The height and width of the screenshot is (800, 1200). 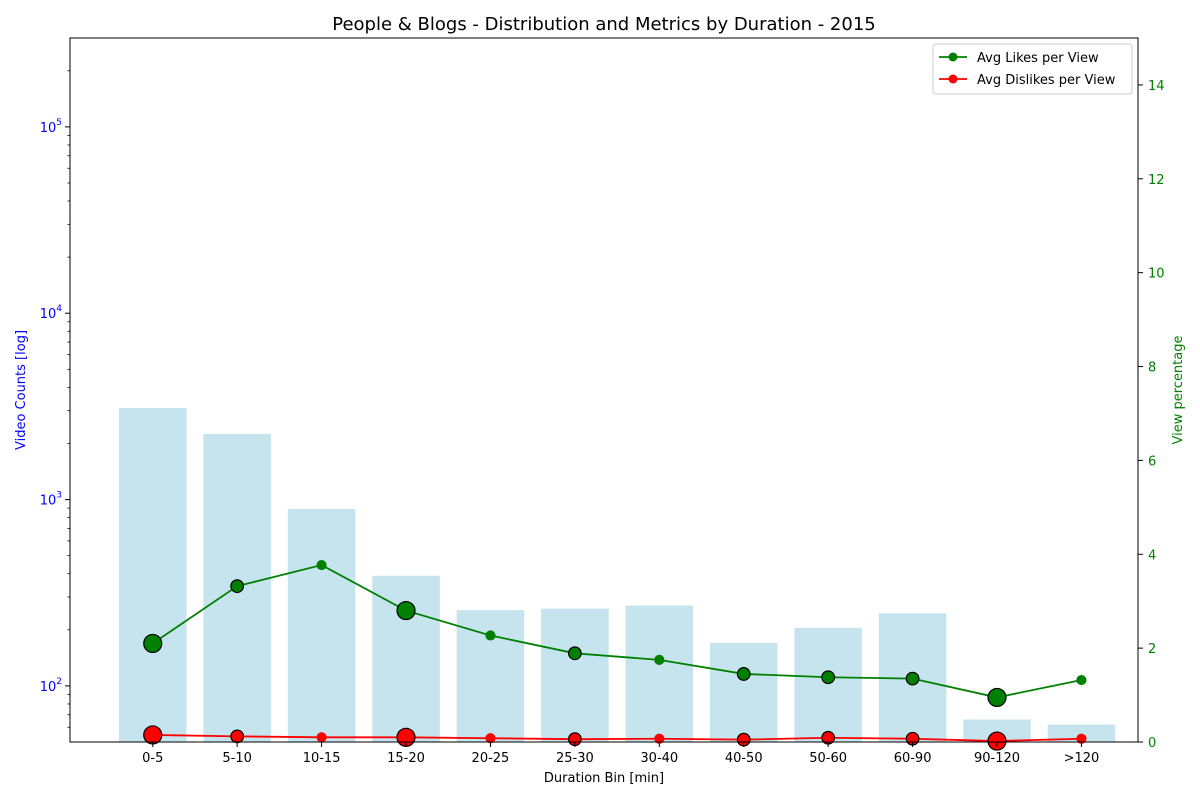 I want to click on legend-frame, so click(x=1032, y=69).